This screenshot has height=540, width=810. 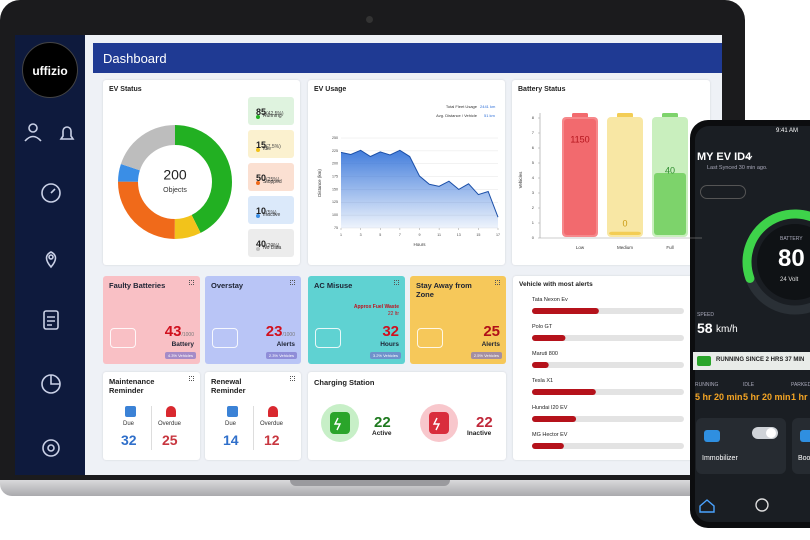 I want to click on camera, so click(x=369, y=19).